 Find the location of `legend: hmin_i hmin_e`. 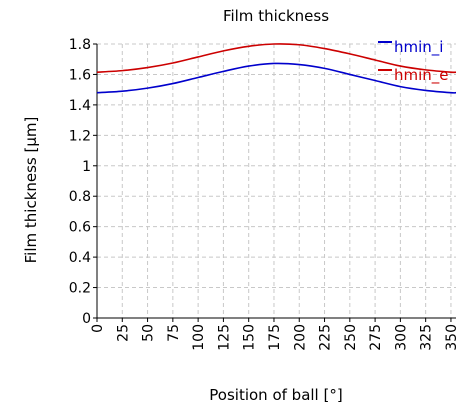

legend: hmin_i hmin_e is located at coordinates (413, 61).